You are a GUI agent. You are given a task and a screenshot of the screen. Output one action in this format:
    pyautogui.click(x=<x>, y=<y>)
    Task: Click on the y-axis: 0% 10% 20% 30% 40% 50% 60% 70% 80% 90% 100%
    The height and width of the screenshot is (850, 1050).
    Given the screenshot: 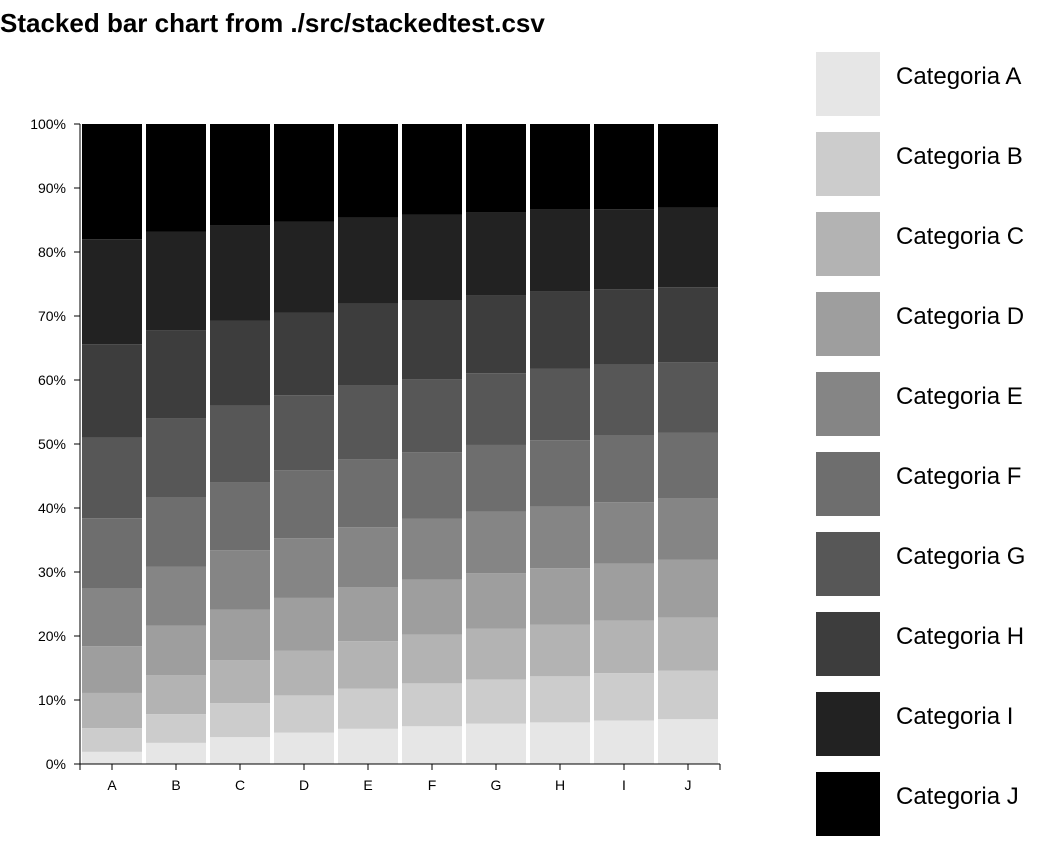 What is the action you would take?
    pyautogui.click(x=55, y=444)
    